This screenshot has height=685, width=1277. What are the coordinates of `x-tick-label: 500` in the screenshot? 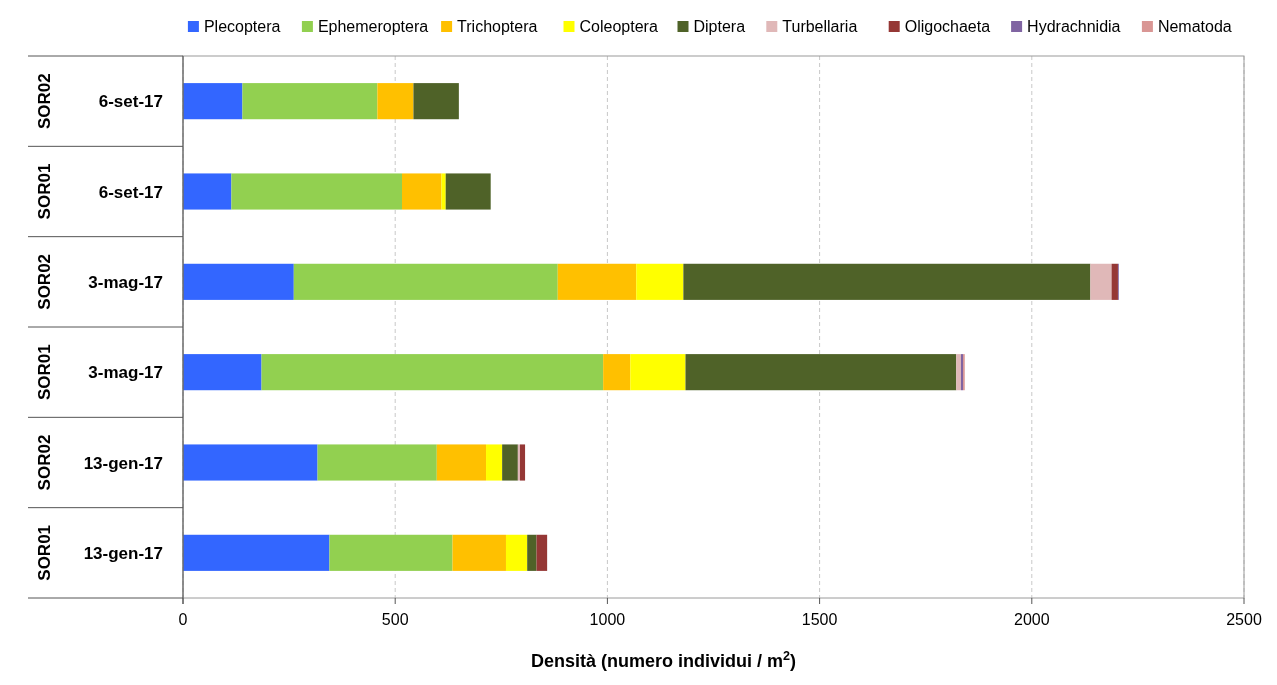 It's located at (395, 619).